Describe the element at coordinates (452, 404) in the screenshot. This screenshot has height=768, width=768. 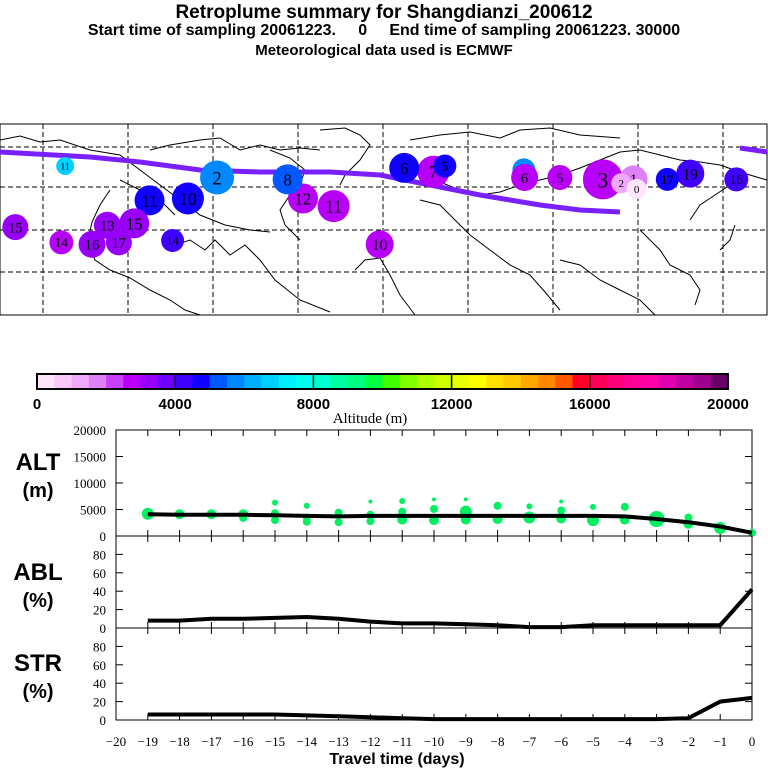
I see `colorbar-tick-label: 12000` at that location.